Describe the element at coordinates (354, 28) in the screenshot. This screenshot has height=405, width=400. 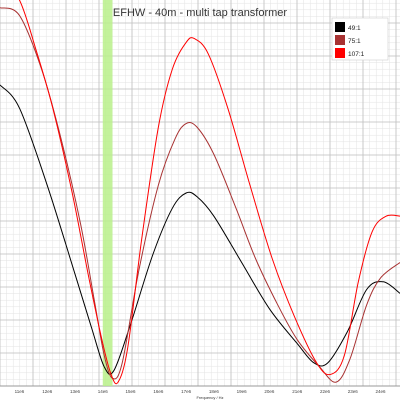
I see `legend-label: 49:1` at that location.